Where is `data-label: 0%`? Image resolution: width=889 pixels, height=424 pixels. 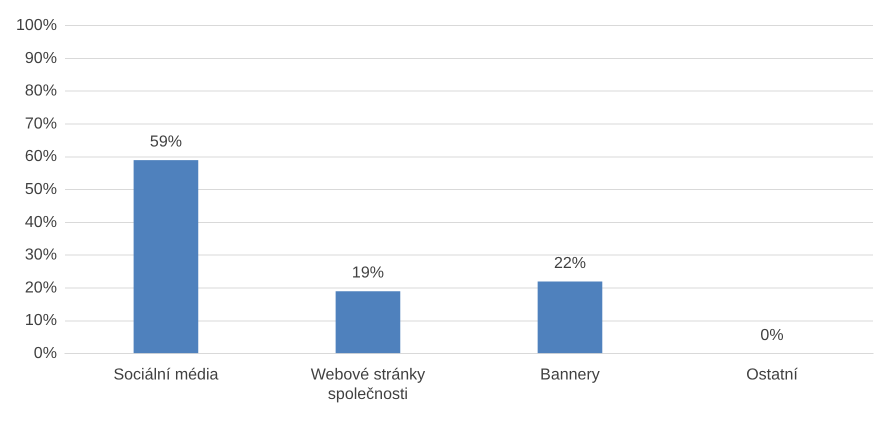
data-label: 0% is located at coordinates (772, 335).